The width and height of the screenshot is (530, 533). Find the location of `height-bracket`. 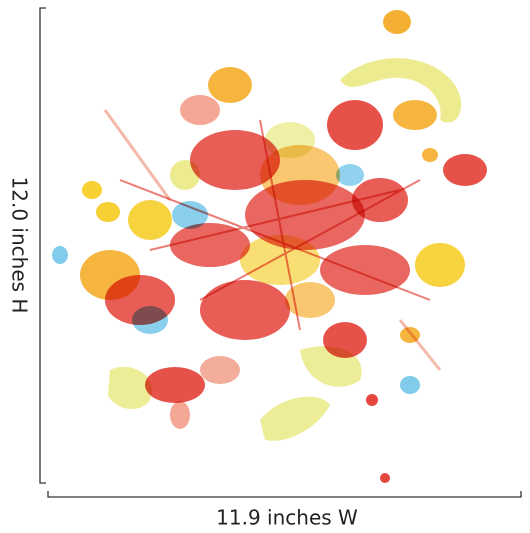

height-bracket is located at coordinates (42, 245).